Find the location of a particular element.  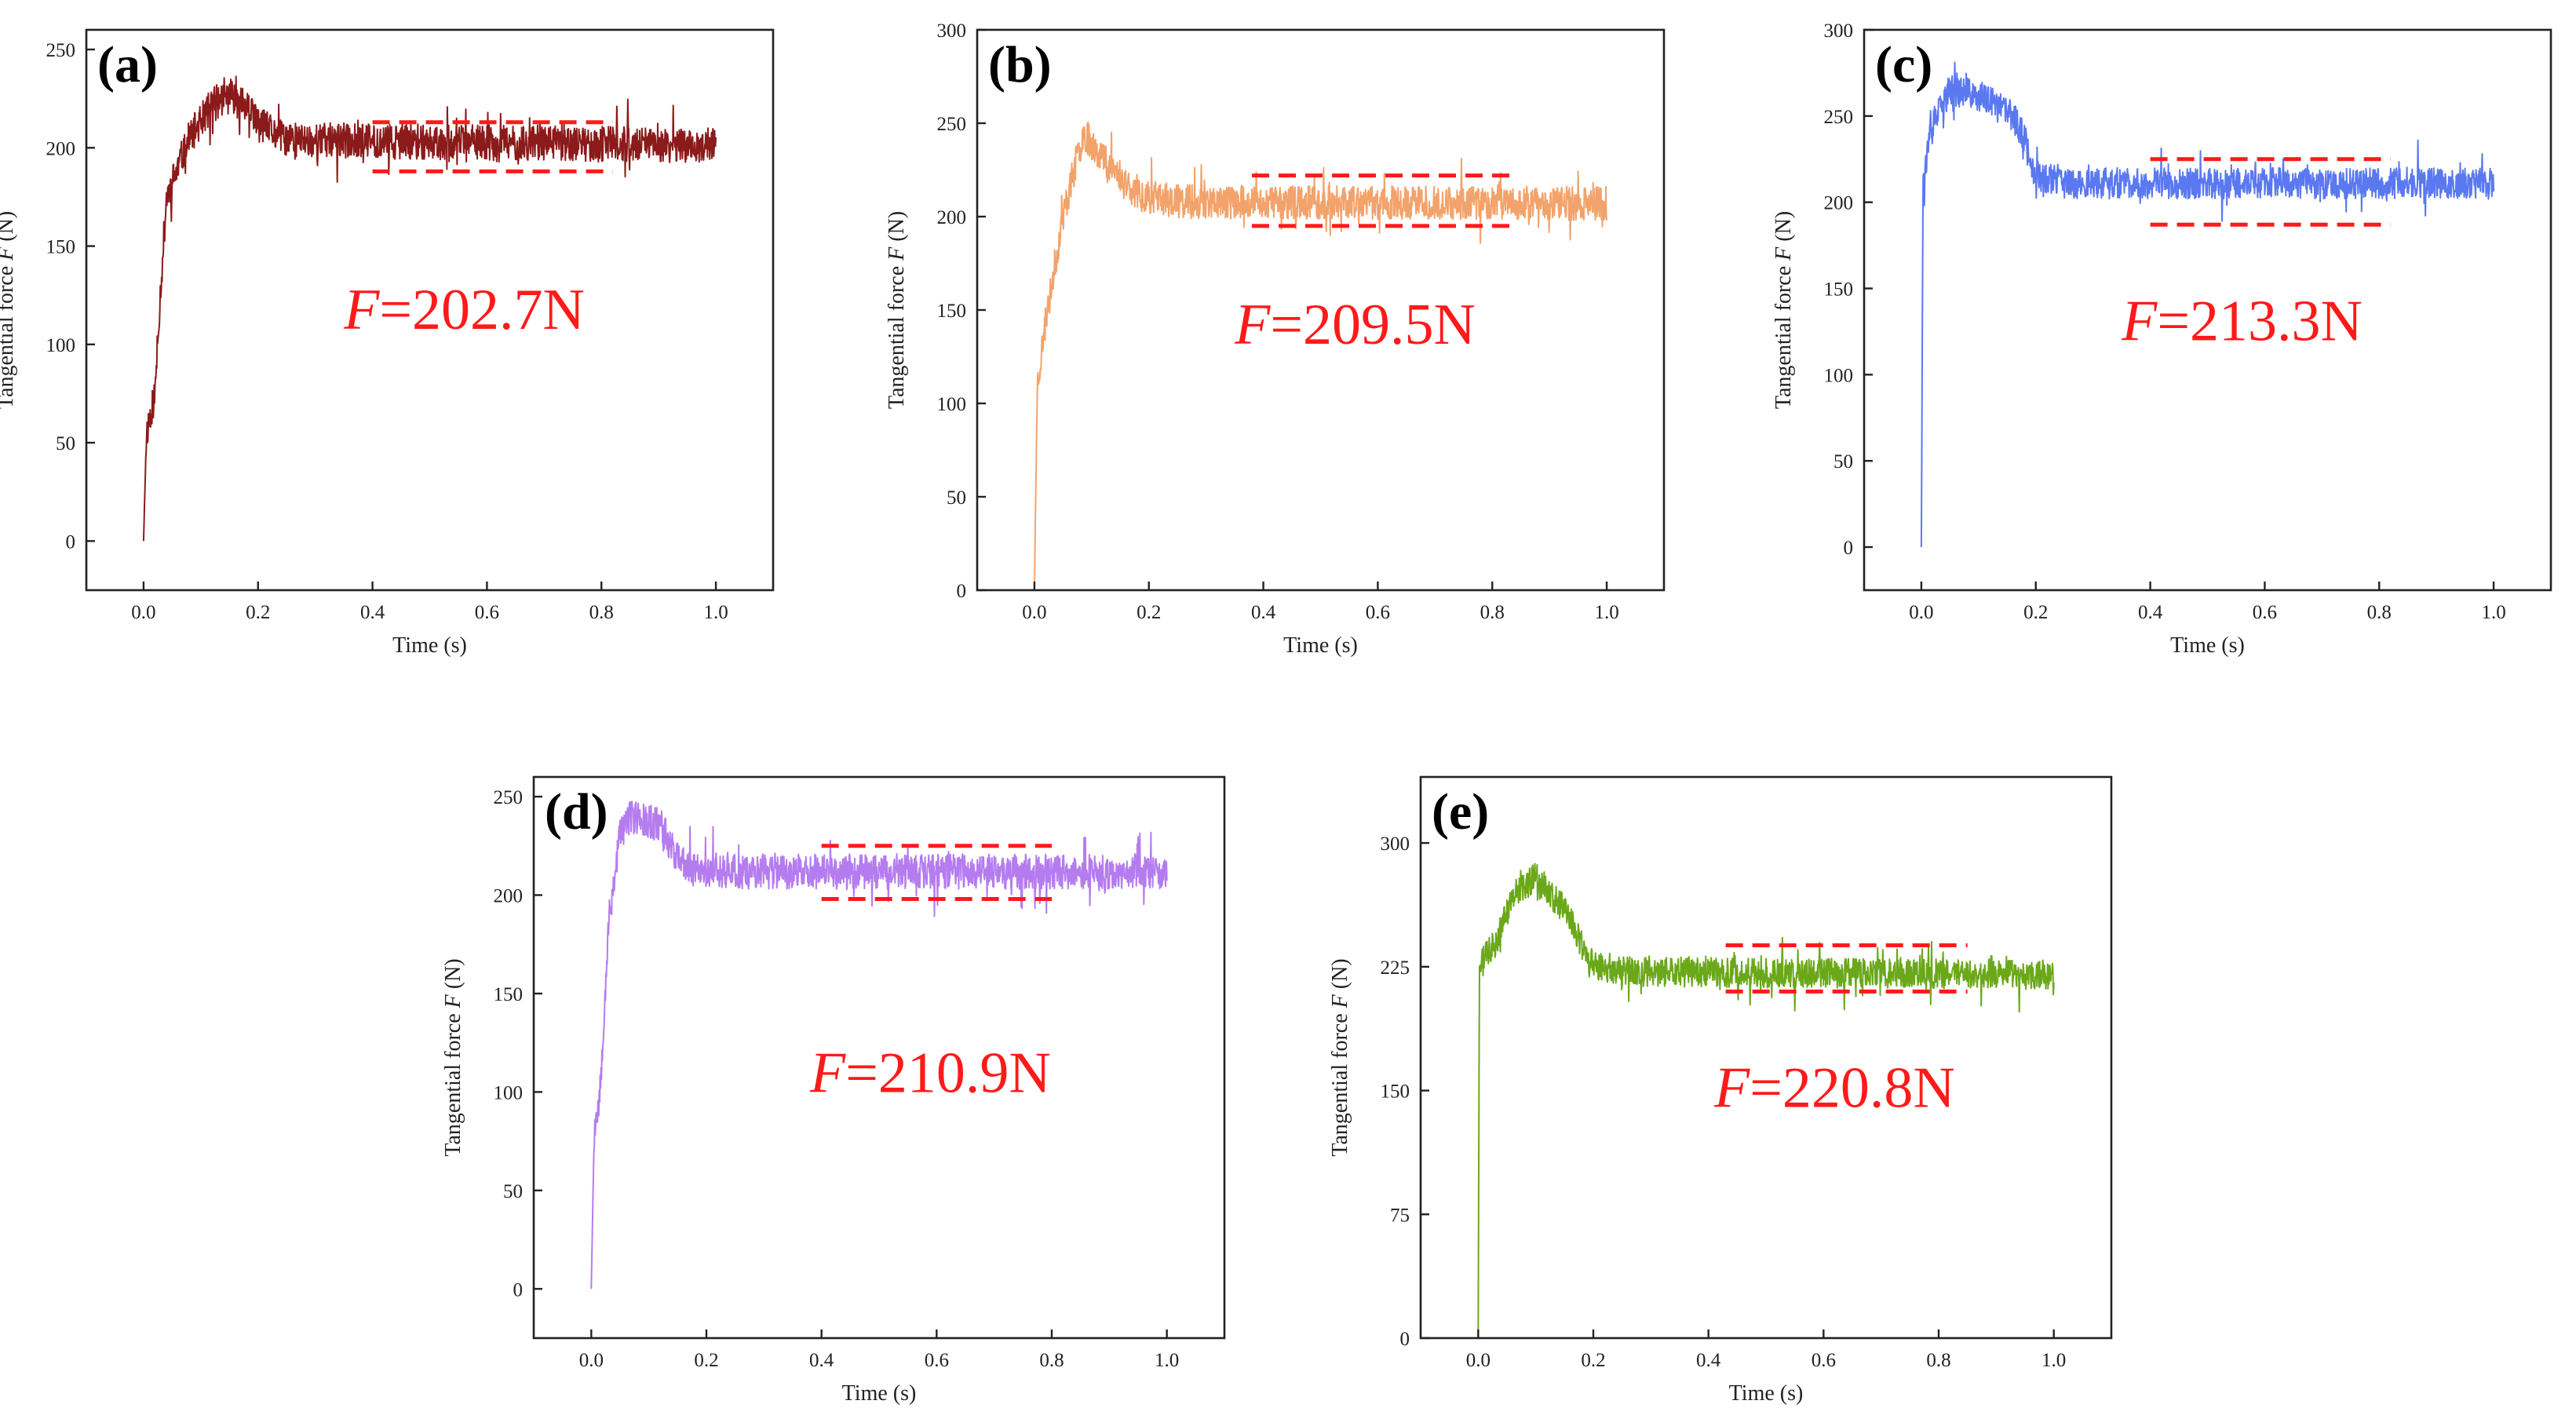

annotation-value: =213.3N is located at coordinates (2260, 321).